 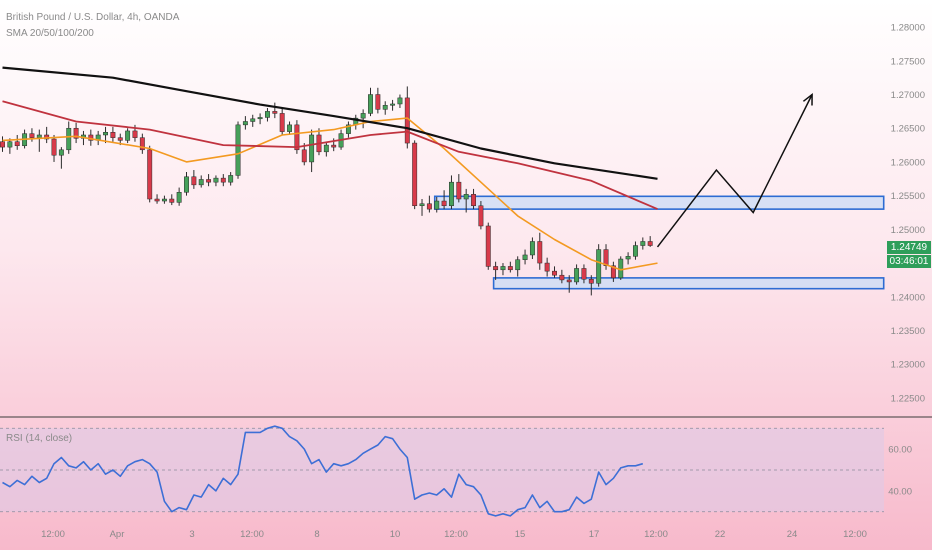 I want to click on time-tick-label: 22, so click(x=720, y=534).